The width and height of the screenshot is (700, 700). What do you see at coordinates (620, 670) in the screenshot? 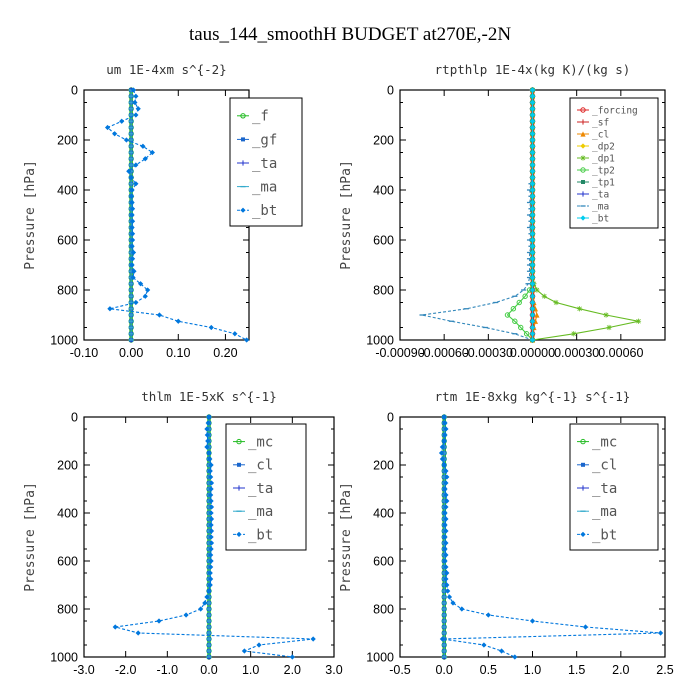
I see `x-tick-label: 2.0` at bounding box center [620, 670].